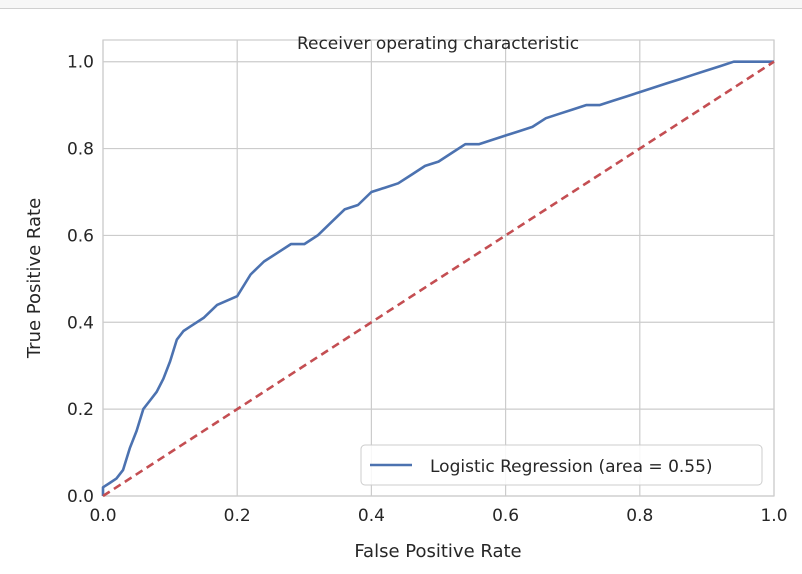 This screenshot has width=802, height=574. Describe the element at coordinates (34, 278) in the screenshot. I see `y-axis-label: True Positive Rate` at that location.